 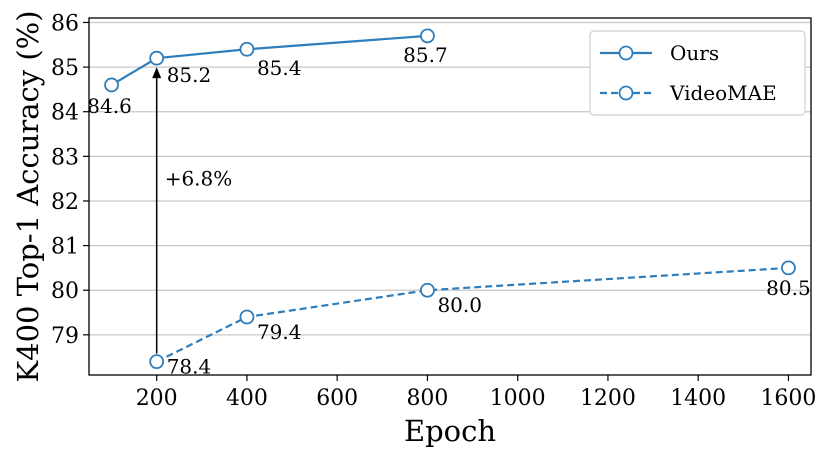 What do you see at coordinates (65, 247) in the screenshot?
I see `y-tick-label: 81` at bounding box center [65, 247].